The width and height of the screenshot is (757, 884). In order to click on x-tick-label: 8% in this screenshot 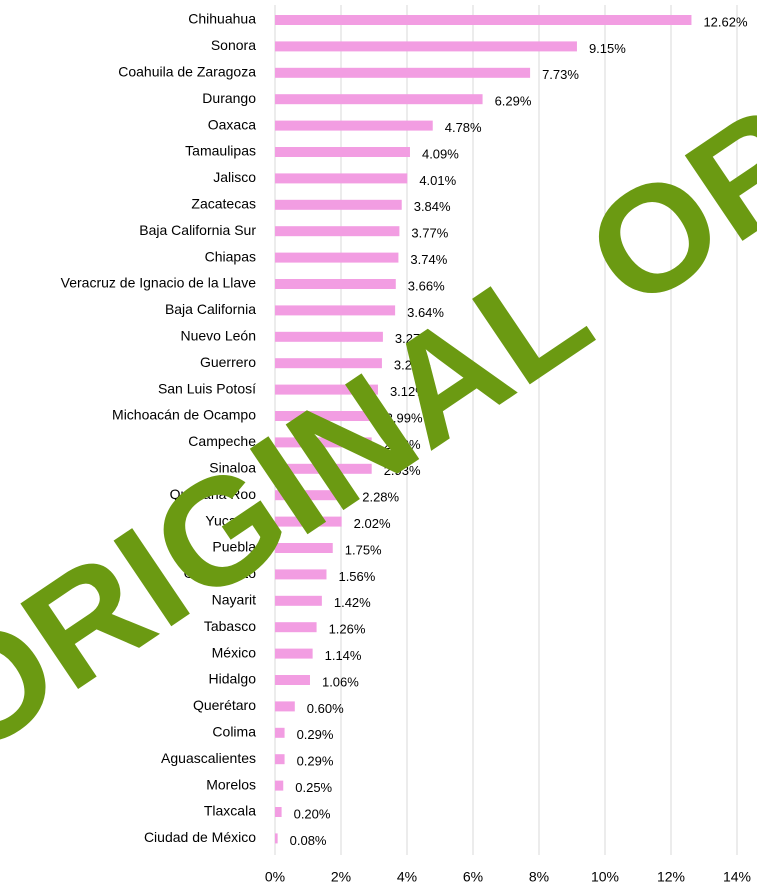, I will do `click(539, 876)`.